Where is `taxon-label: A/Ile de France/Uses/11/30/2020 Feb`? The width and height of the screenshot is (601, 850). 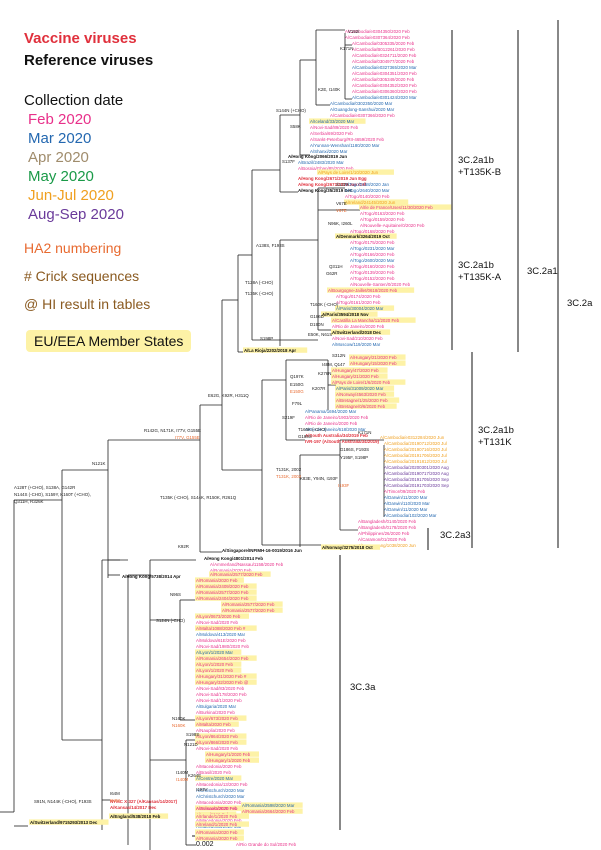 taxon-label: A/Ile de France/Uses/11/30/2020 Feb is located at coordinates (396, 207).